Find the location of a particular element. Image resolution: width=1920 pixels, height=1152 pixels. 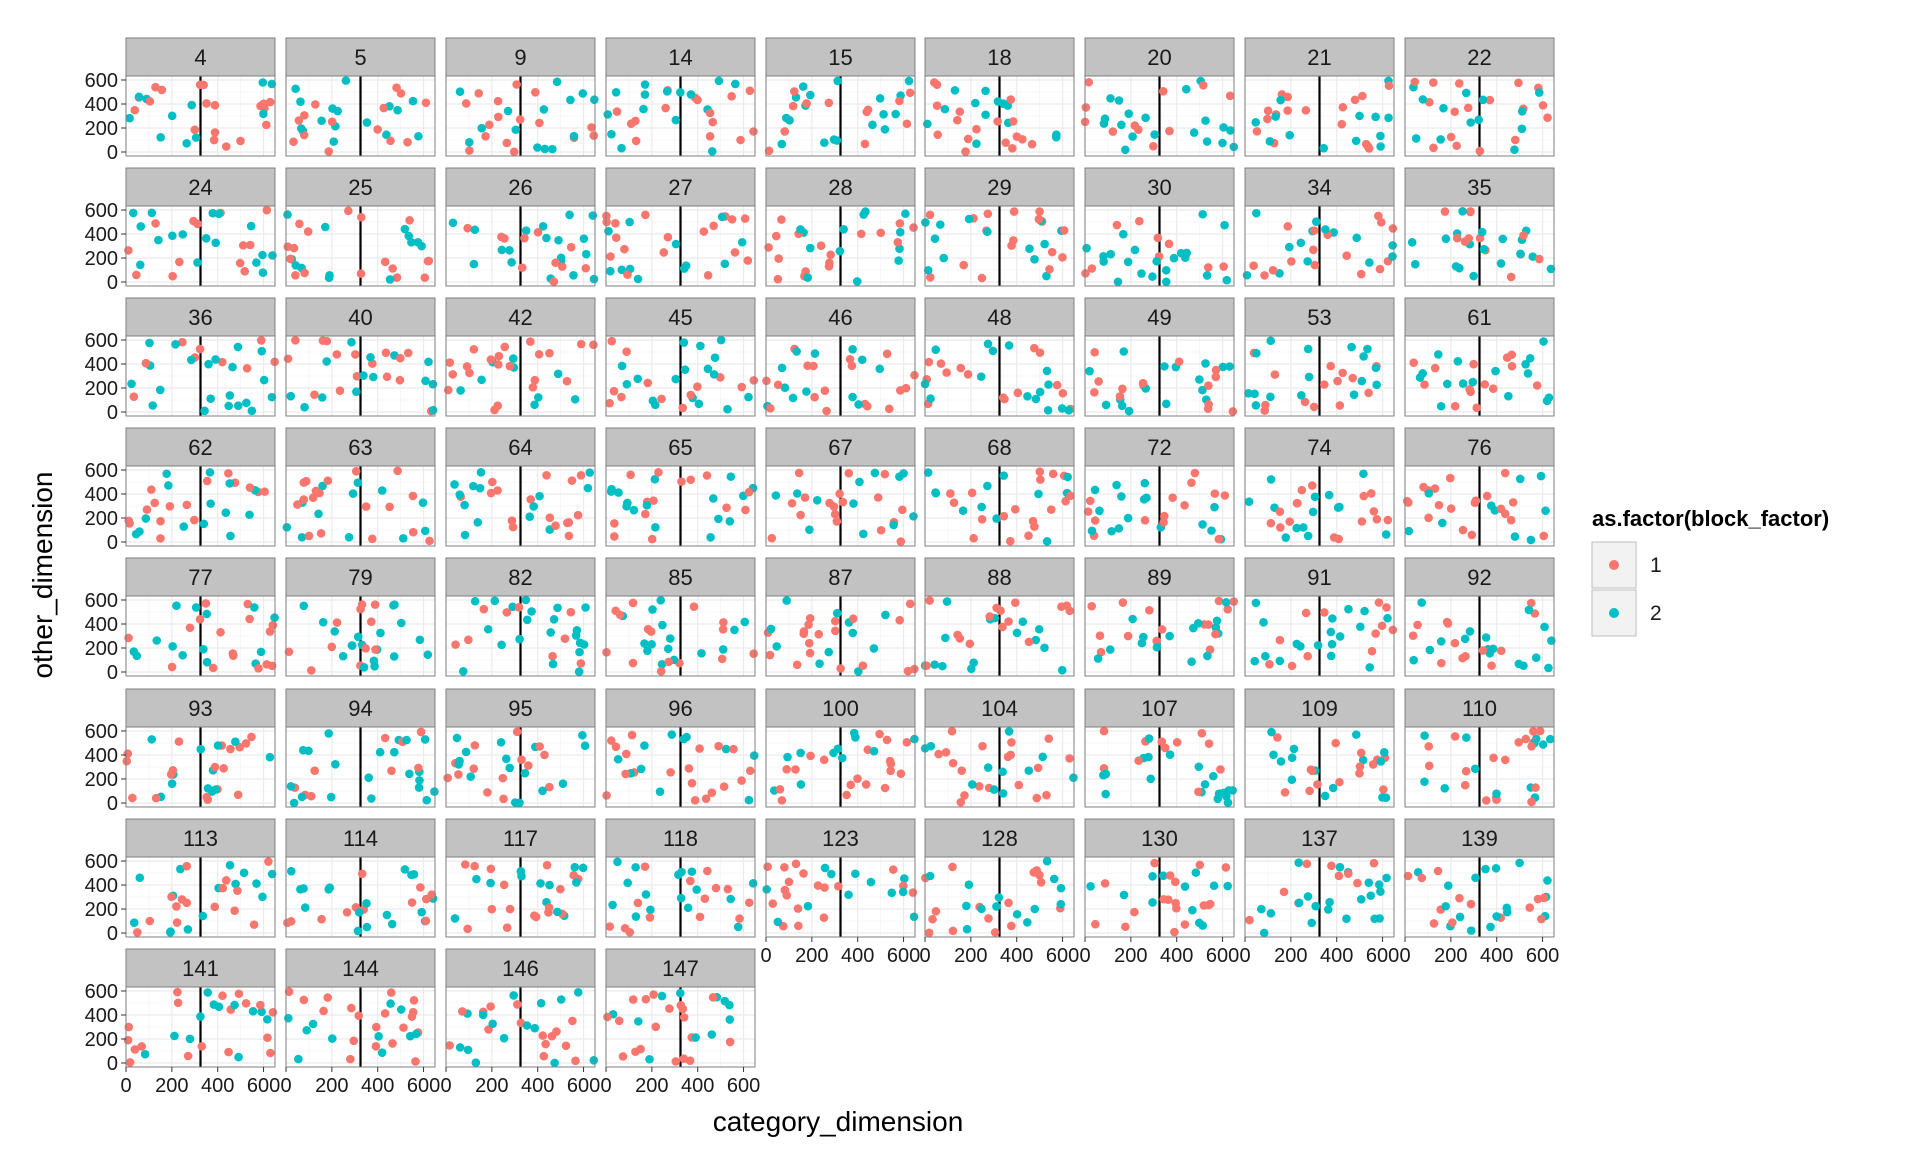

facet-panel: 68 is located at coordinates (999, 487).